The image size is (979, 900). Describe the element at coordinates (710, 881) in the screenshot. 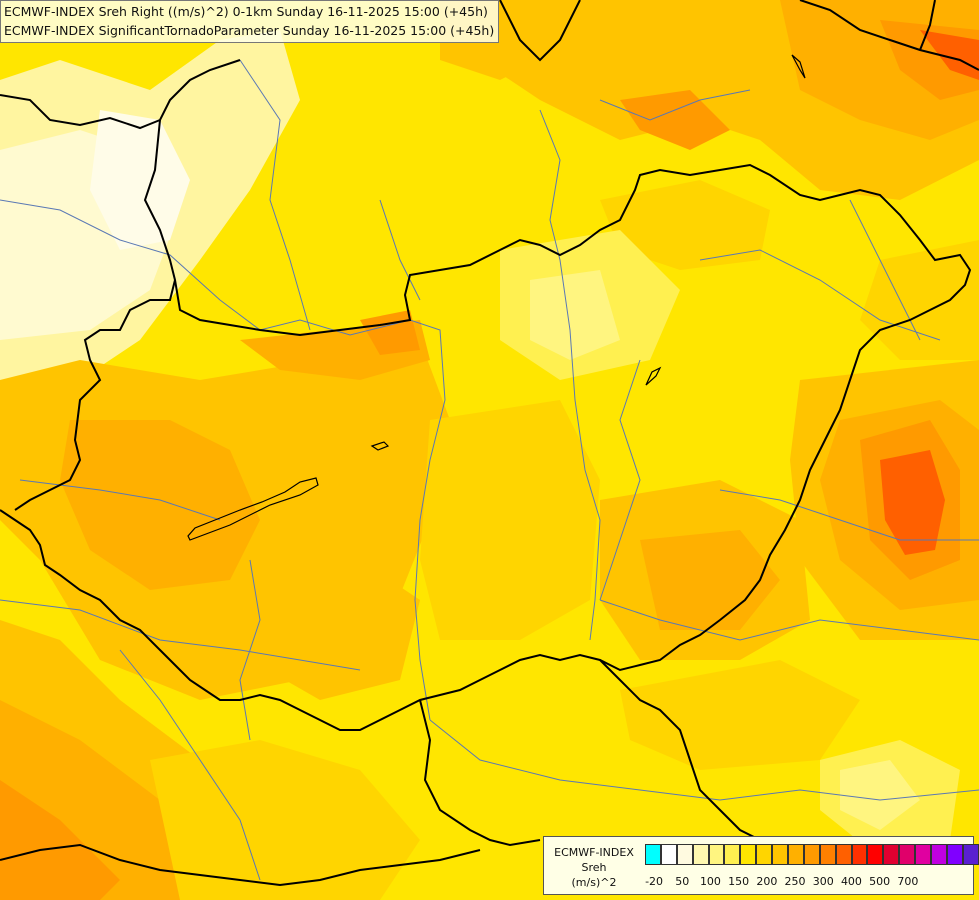

I see `legend-tick-label: 100` at that location.